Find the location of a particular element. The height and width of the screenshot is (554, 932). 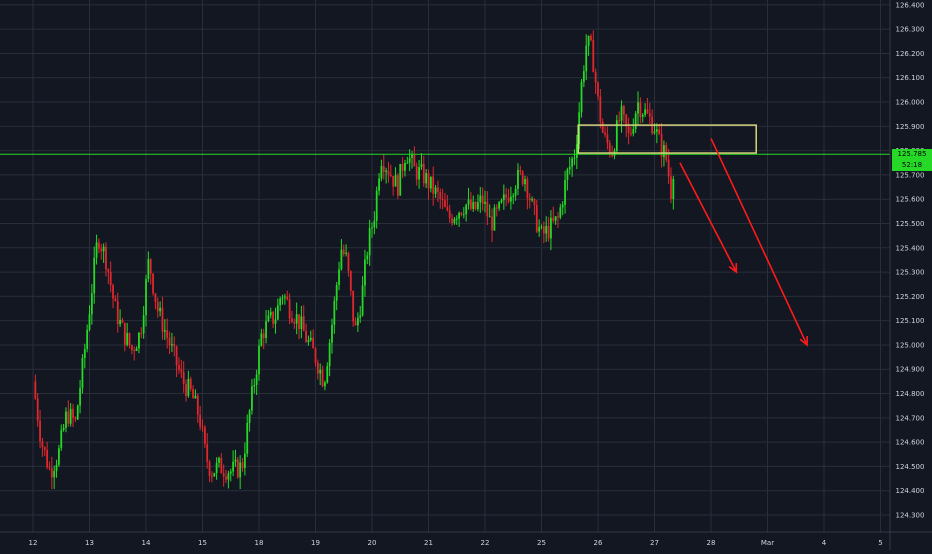

time-tick-label: 25 is located at coordinates (541, 543).